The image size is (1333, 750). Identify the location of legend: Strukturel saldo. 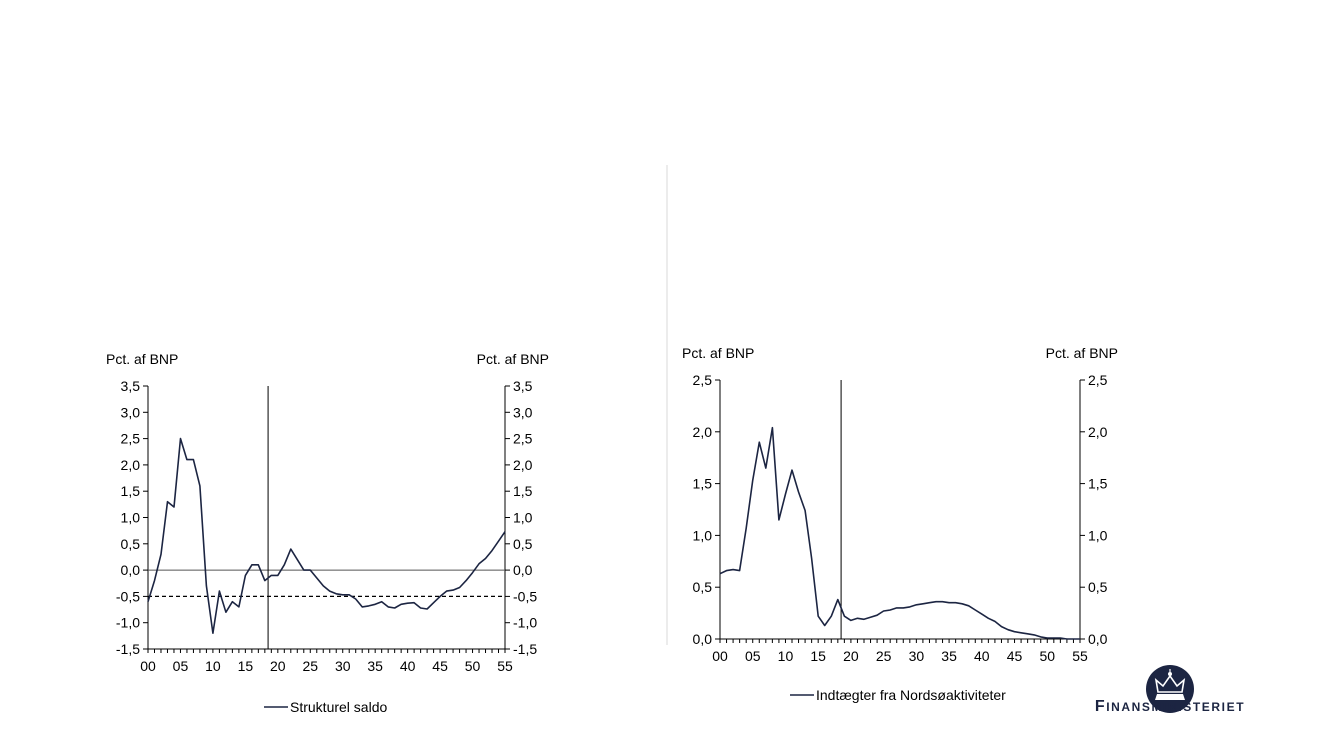
(325, 707).